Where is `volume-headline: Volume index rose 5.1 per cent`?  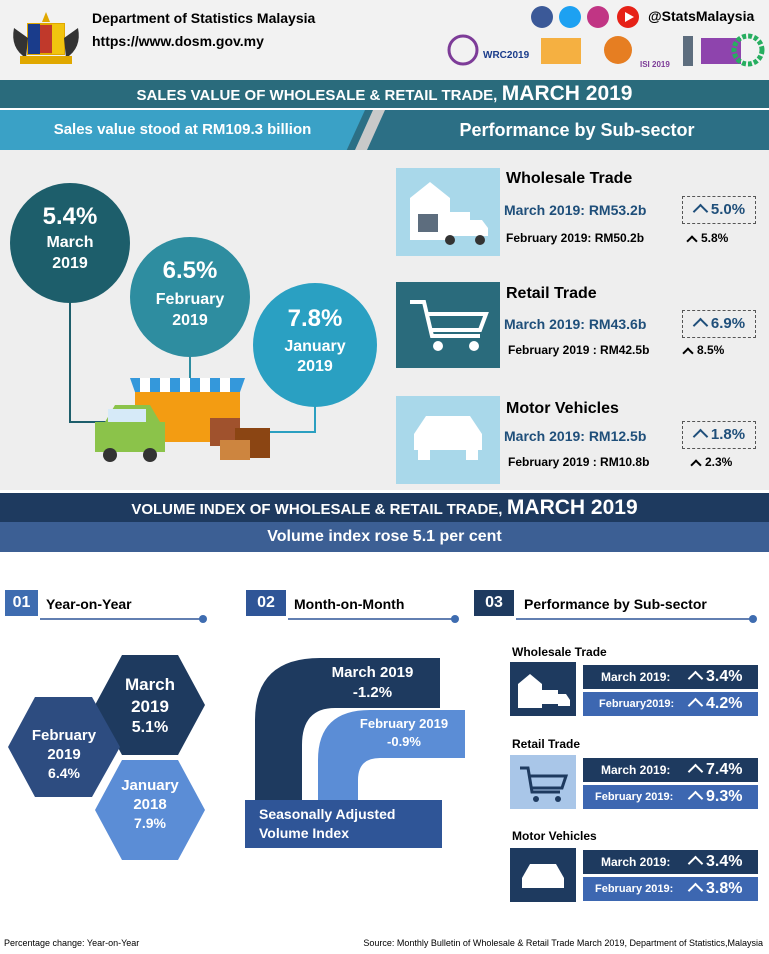 volume-headline: Volume index rose 5.1 per cent is located at coordinates (384, 537).